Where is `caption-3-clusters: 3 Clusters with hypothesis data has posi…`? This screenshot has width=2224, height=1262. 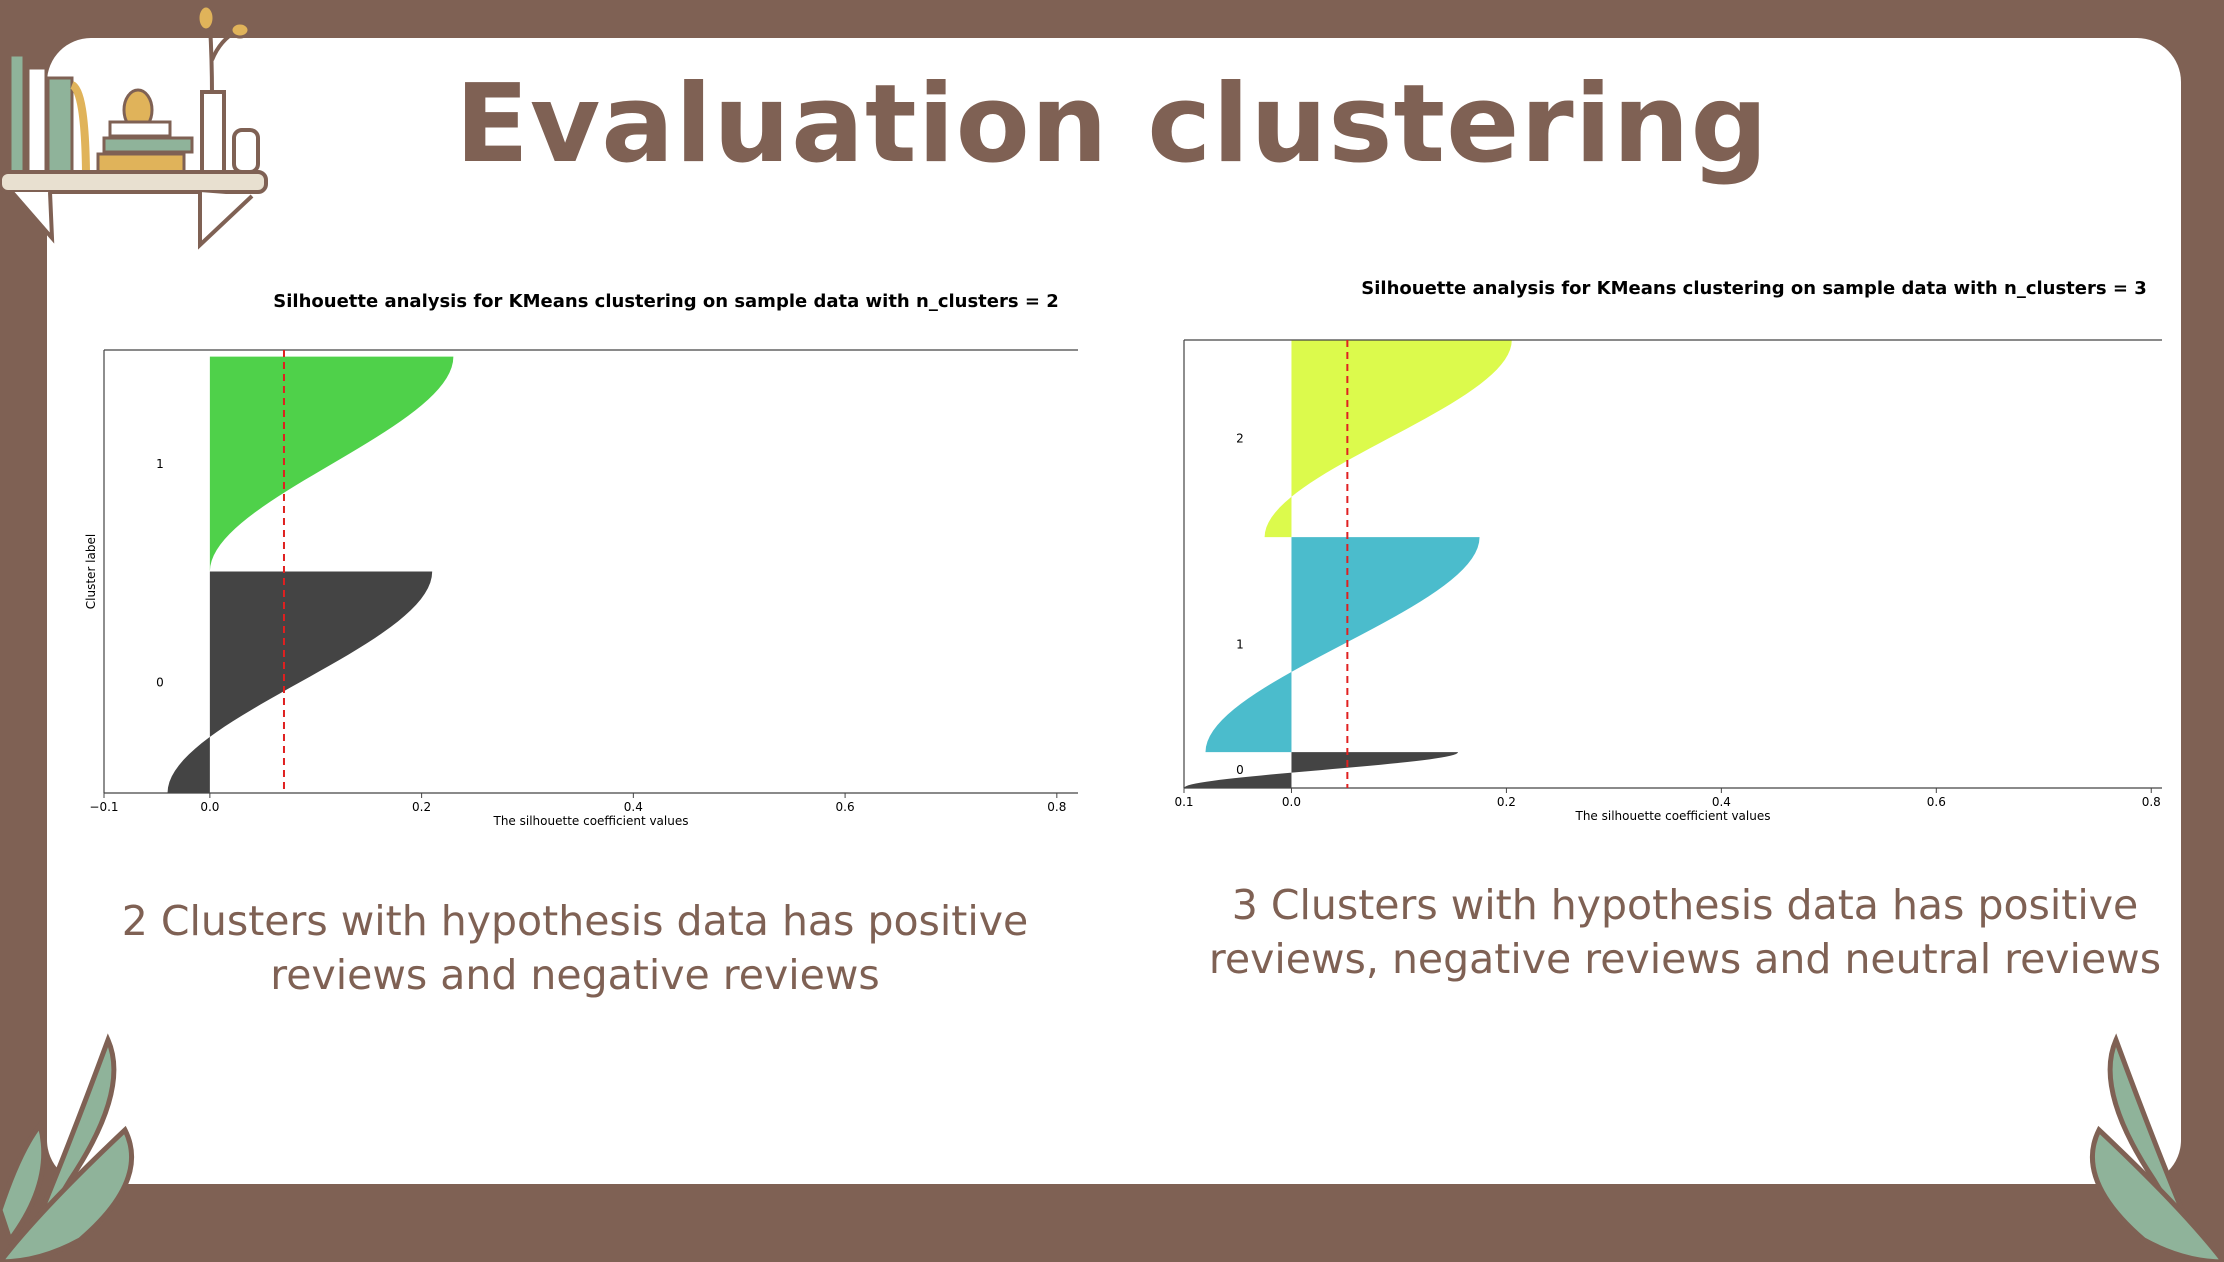
caption-3-clusters: 3 Clusters with hypothesis data has posi… is located at coordinates (1685, 932).